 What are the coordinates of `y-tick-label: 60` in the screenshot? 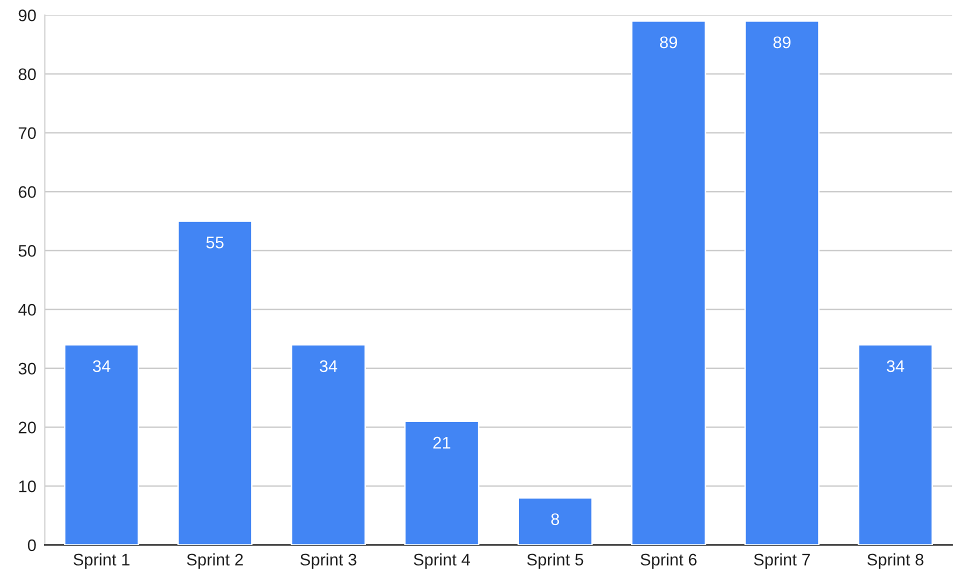 It's located at (27, 192).